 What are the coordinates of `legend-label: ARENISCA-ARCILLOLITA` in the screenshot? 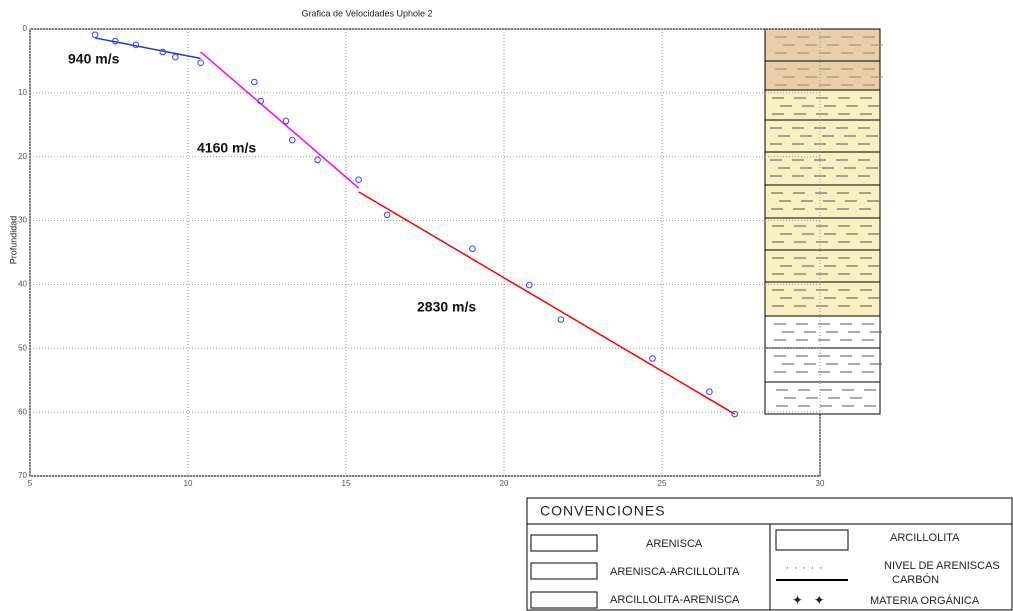 It's located at (675, 572).